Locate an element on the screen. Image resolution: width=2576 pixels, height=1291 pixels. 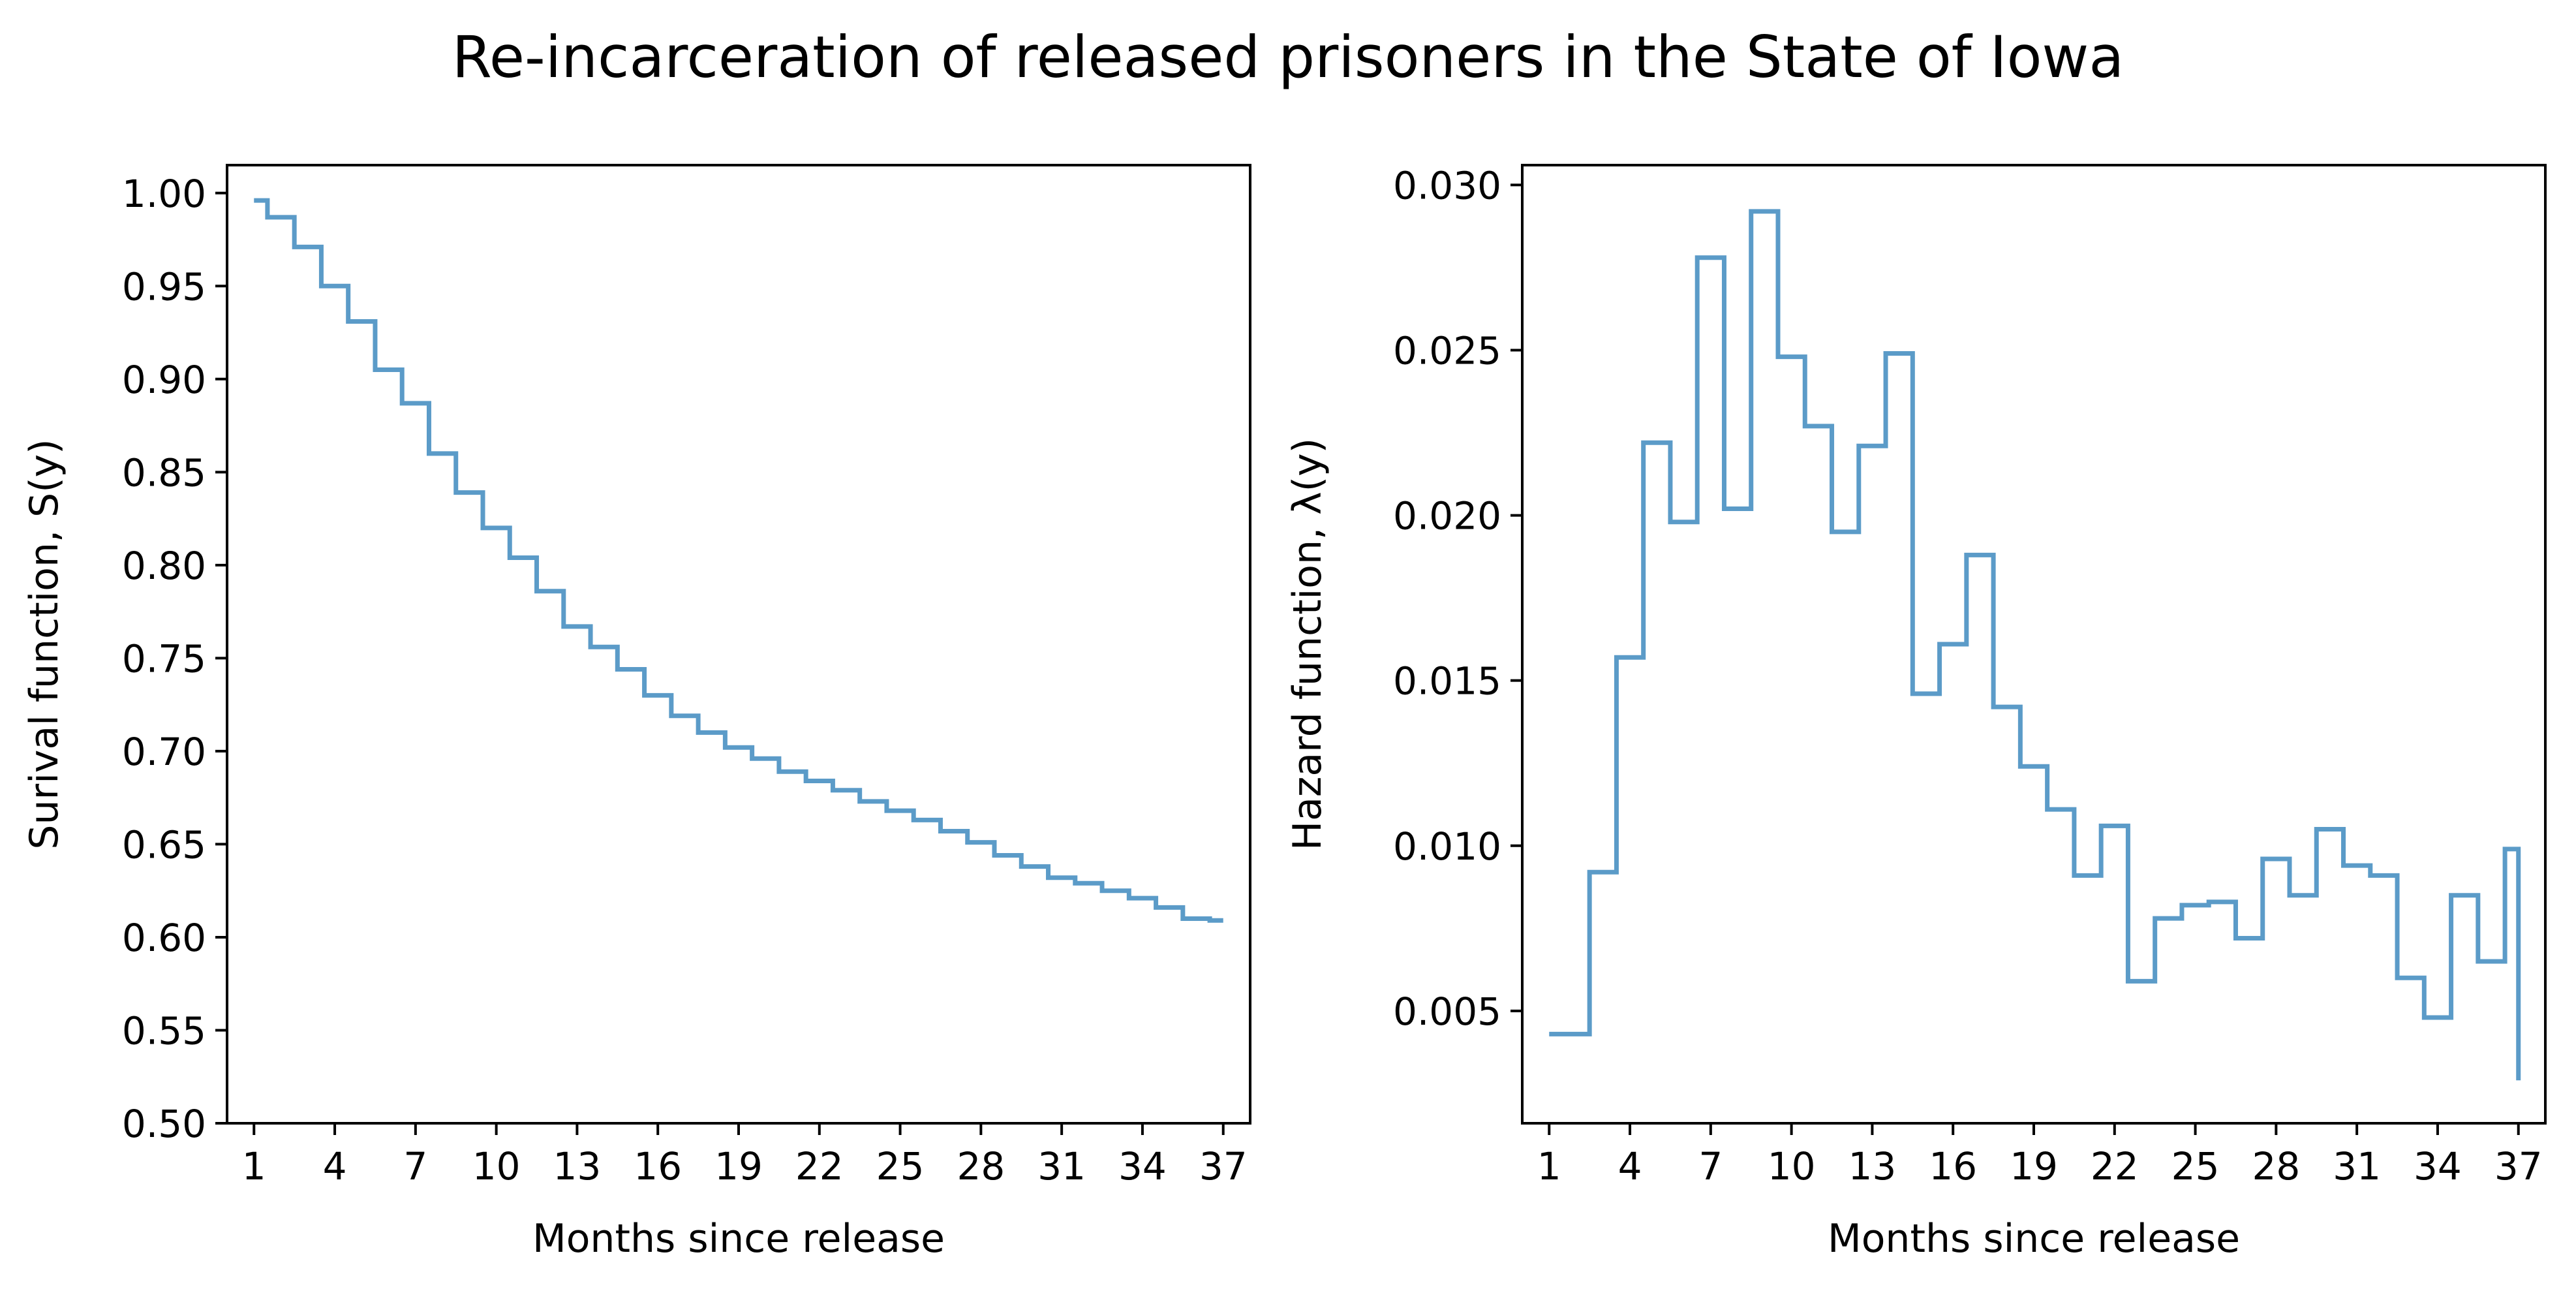
survival-y-tick-label: 0.55 is located at coordinates (164, 1030).